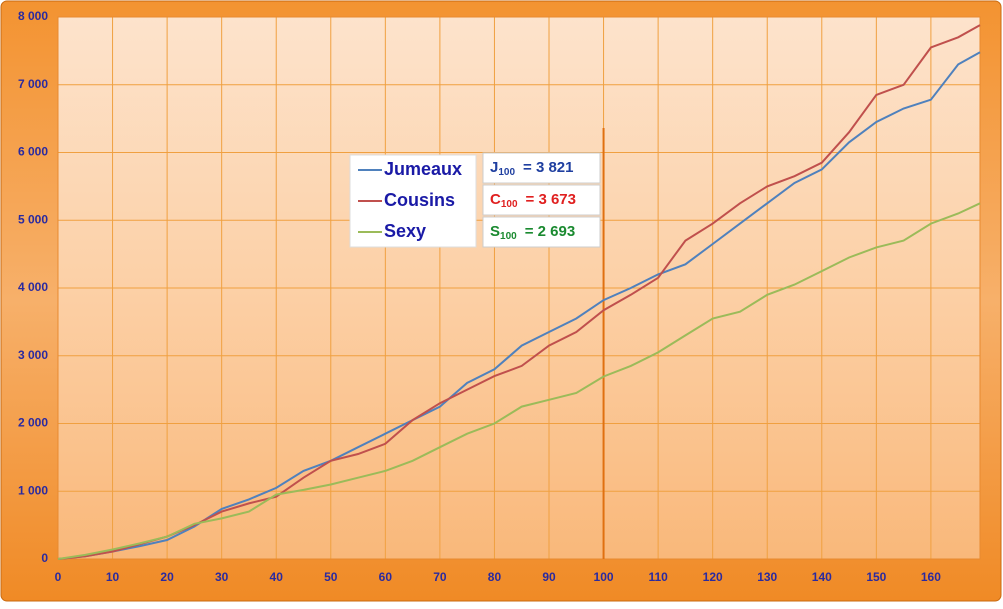  Describe the element at coordinates (405, 231) in the screenshot. I see `legend-label: Sexy` at that location.